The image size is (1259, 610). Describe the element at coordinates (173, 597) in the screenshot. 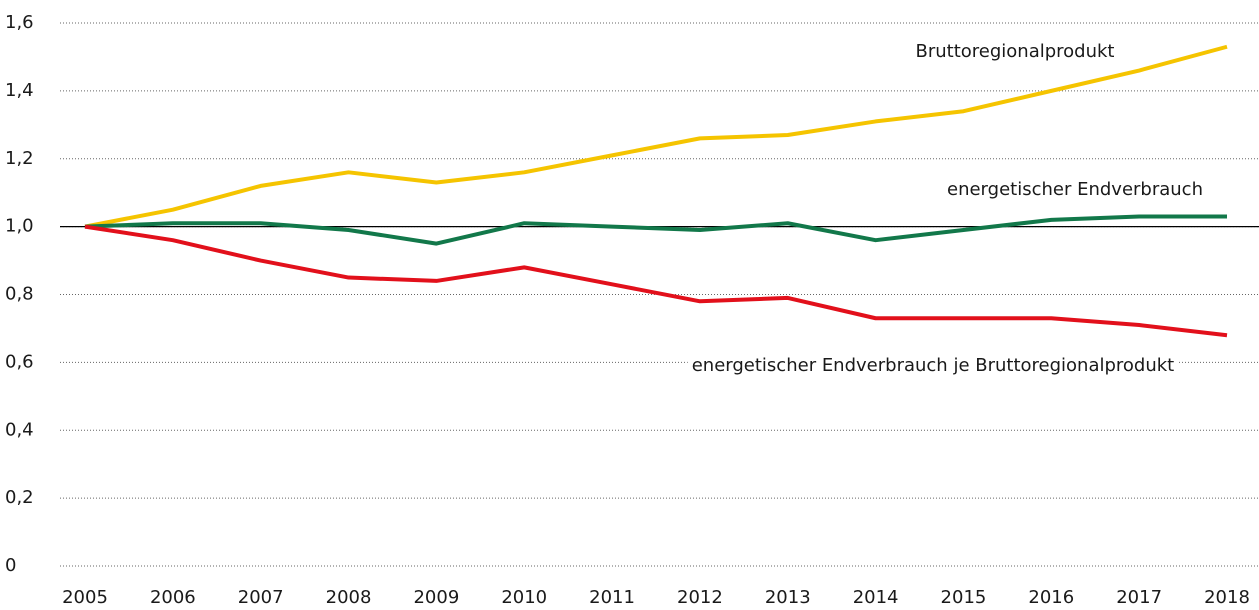

I see `x-tick-label: 2006` at that location.